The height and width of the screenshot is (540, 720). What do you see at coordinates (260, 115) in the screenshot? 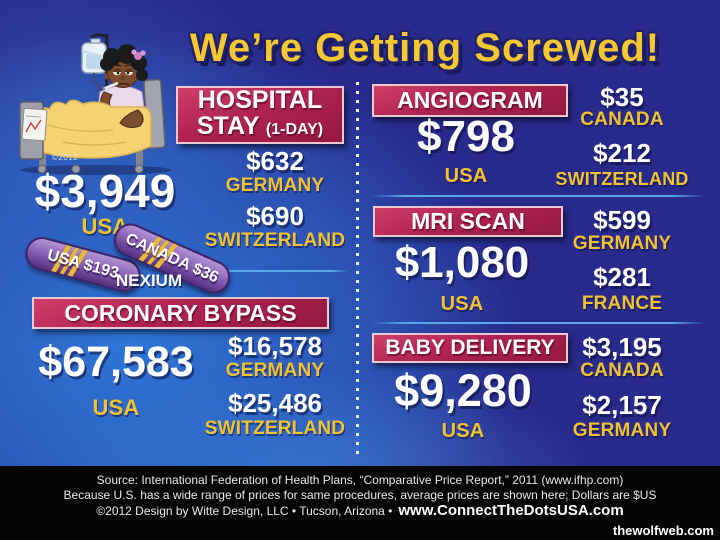
I see `badge-hospital-stay: HOSPITAL STAY (1-DAY)` at bounding box center [260, 115].